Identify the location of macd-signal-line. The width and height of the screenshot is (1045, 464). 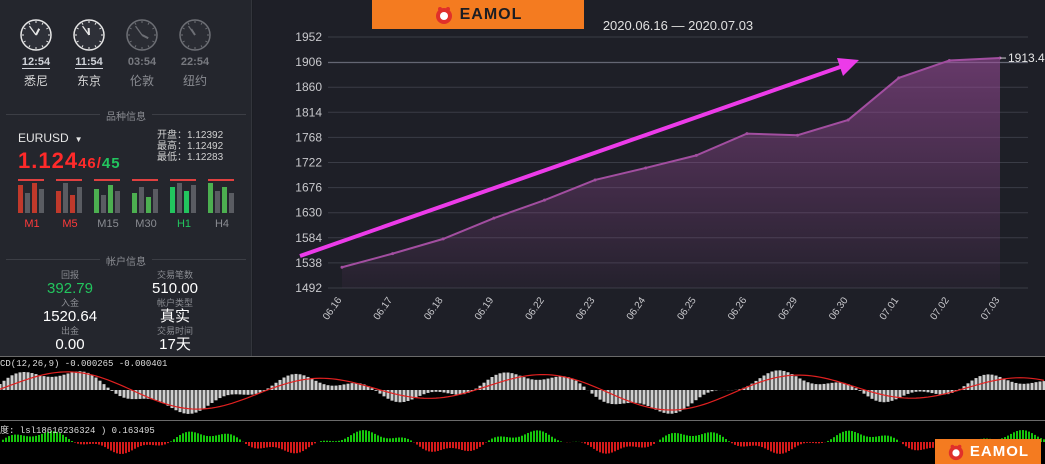
(522, 391).